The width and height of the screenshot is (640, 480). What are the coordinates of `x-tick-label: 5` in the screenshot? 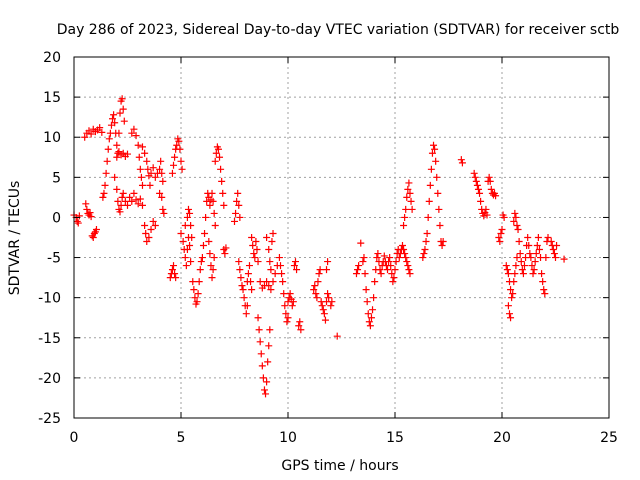 It's located at (181, 438).